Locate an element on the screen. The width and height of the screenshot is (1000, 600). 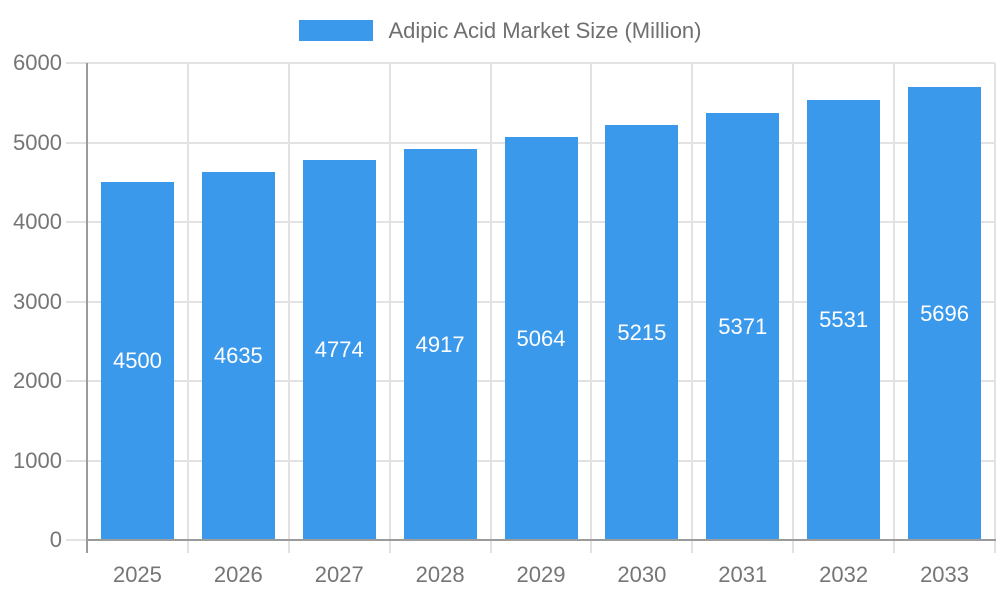
y-gridline is located at coordinates (530, 63).